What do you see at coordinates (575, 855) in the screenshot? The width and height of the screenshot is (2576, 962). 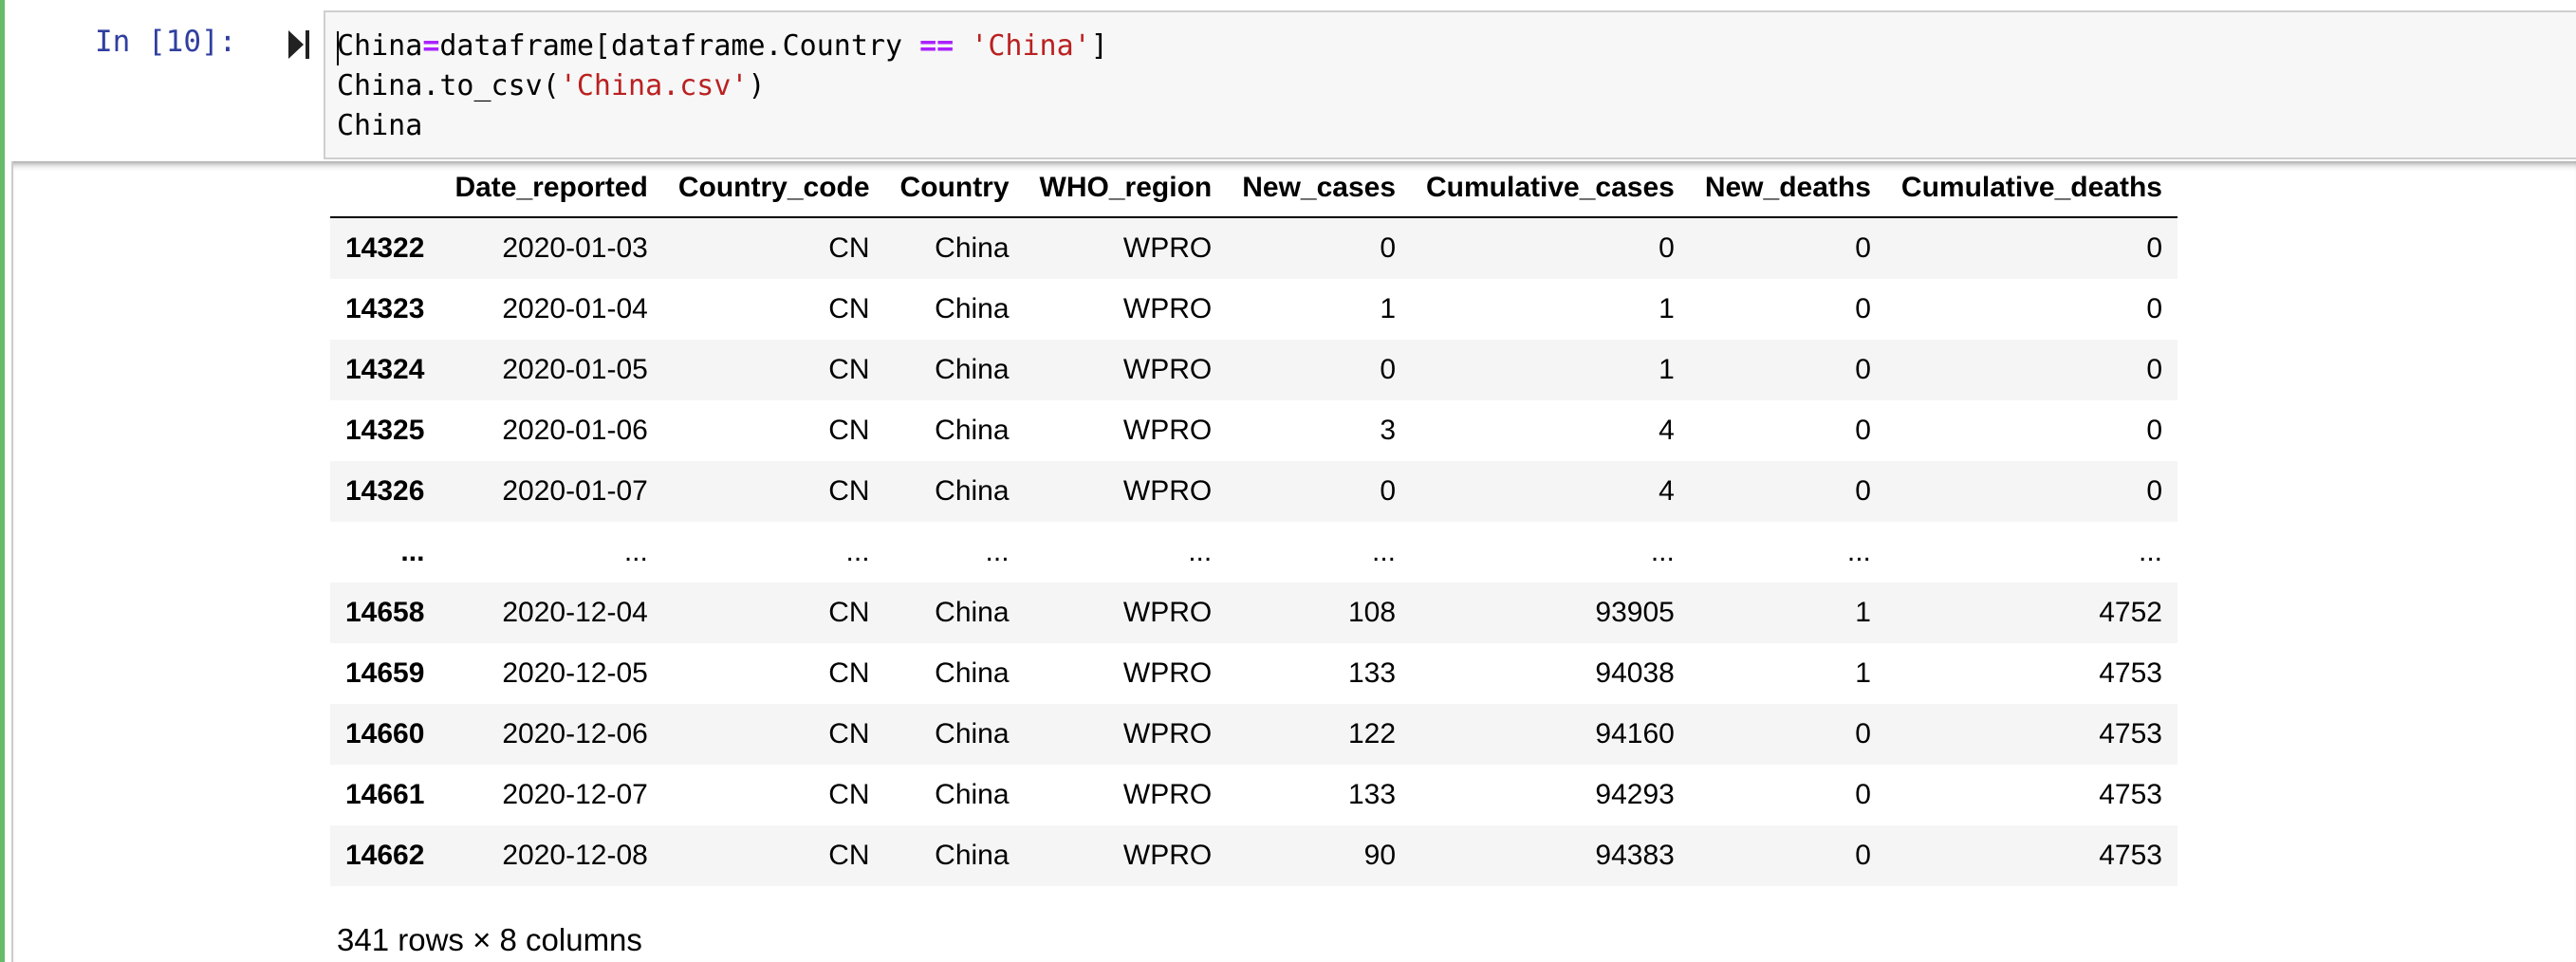 I see `table-cell: 2020-12-08` at bounding box center [575, 855].